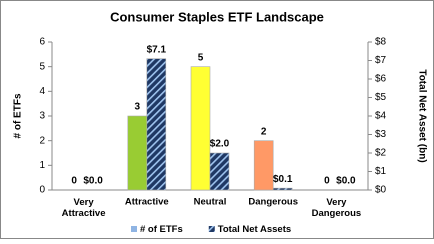 The height and width of the screenshot is (244, 434). Describe the element at coordinates (283, 179) in the screenshot. I see `data-label: $0.1` at that location.